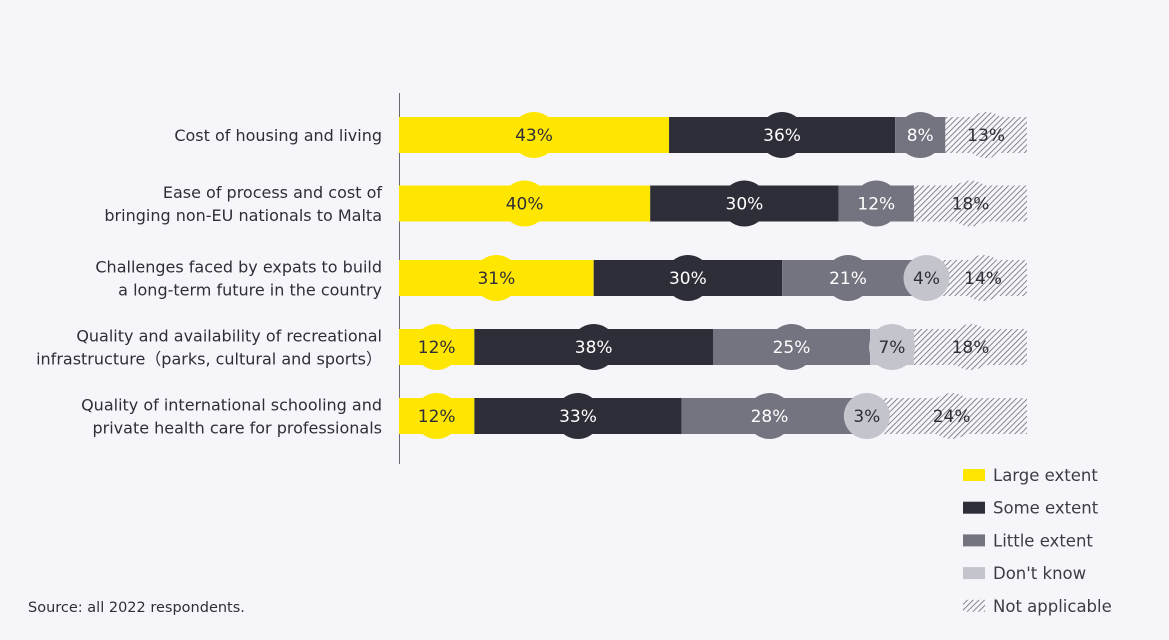 Image resolution: width=1169 pixels, height=640 pixels. Describe the element at coordinates (1046, 508) in the screenshot. I see `legend-label: Some extent` at that location.